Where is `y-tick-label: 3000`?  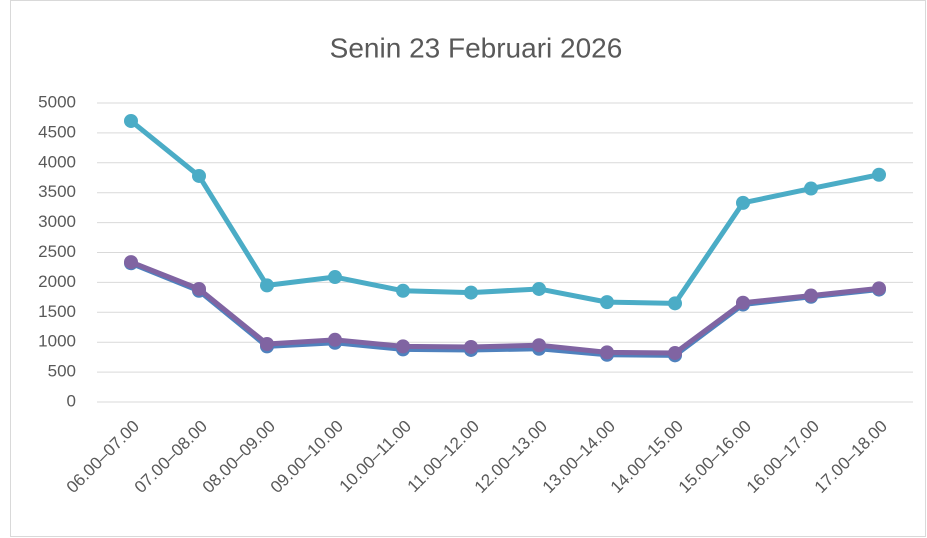
y-tick-label: 3000 is located at coordinates (57, 221).